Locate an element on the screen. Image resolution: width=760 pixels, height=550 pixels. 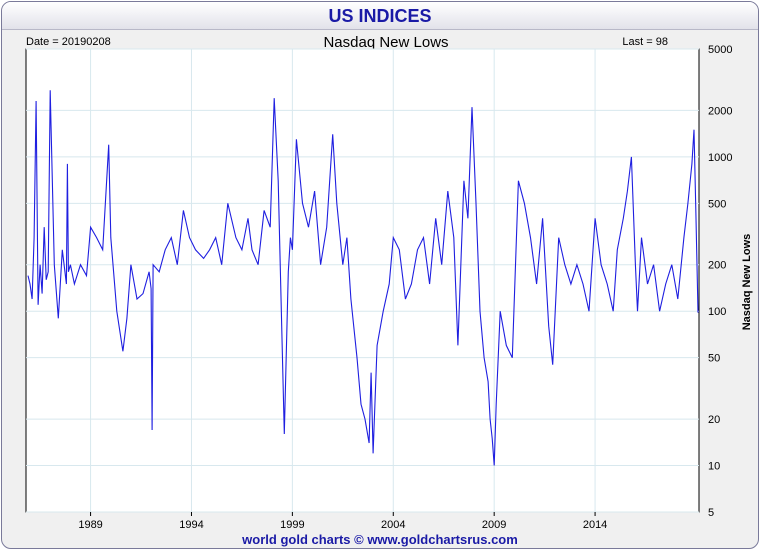
banner-title: US INDICES is located at coordinates (380, 16).